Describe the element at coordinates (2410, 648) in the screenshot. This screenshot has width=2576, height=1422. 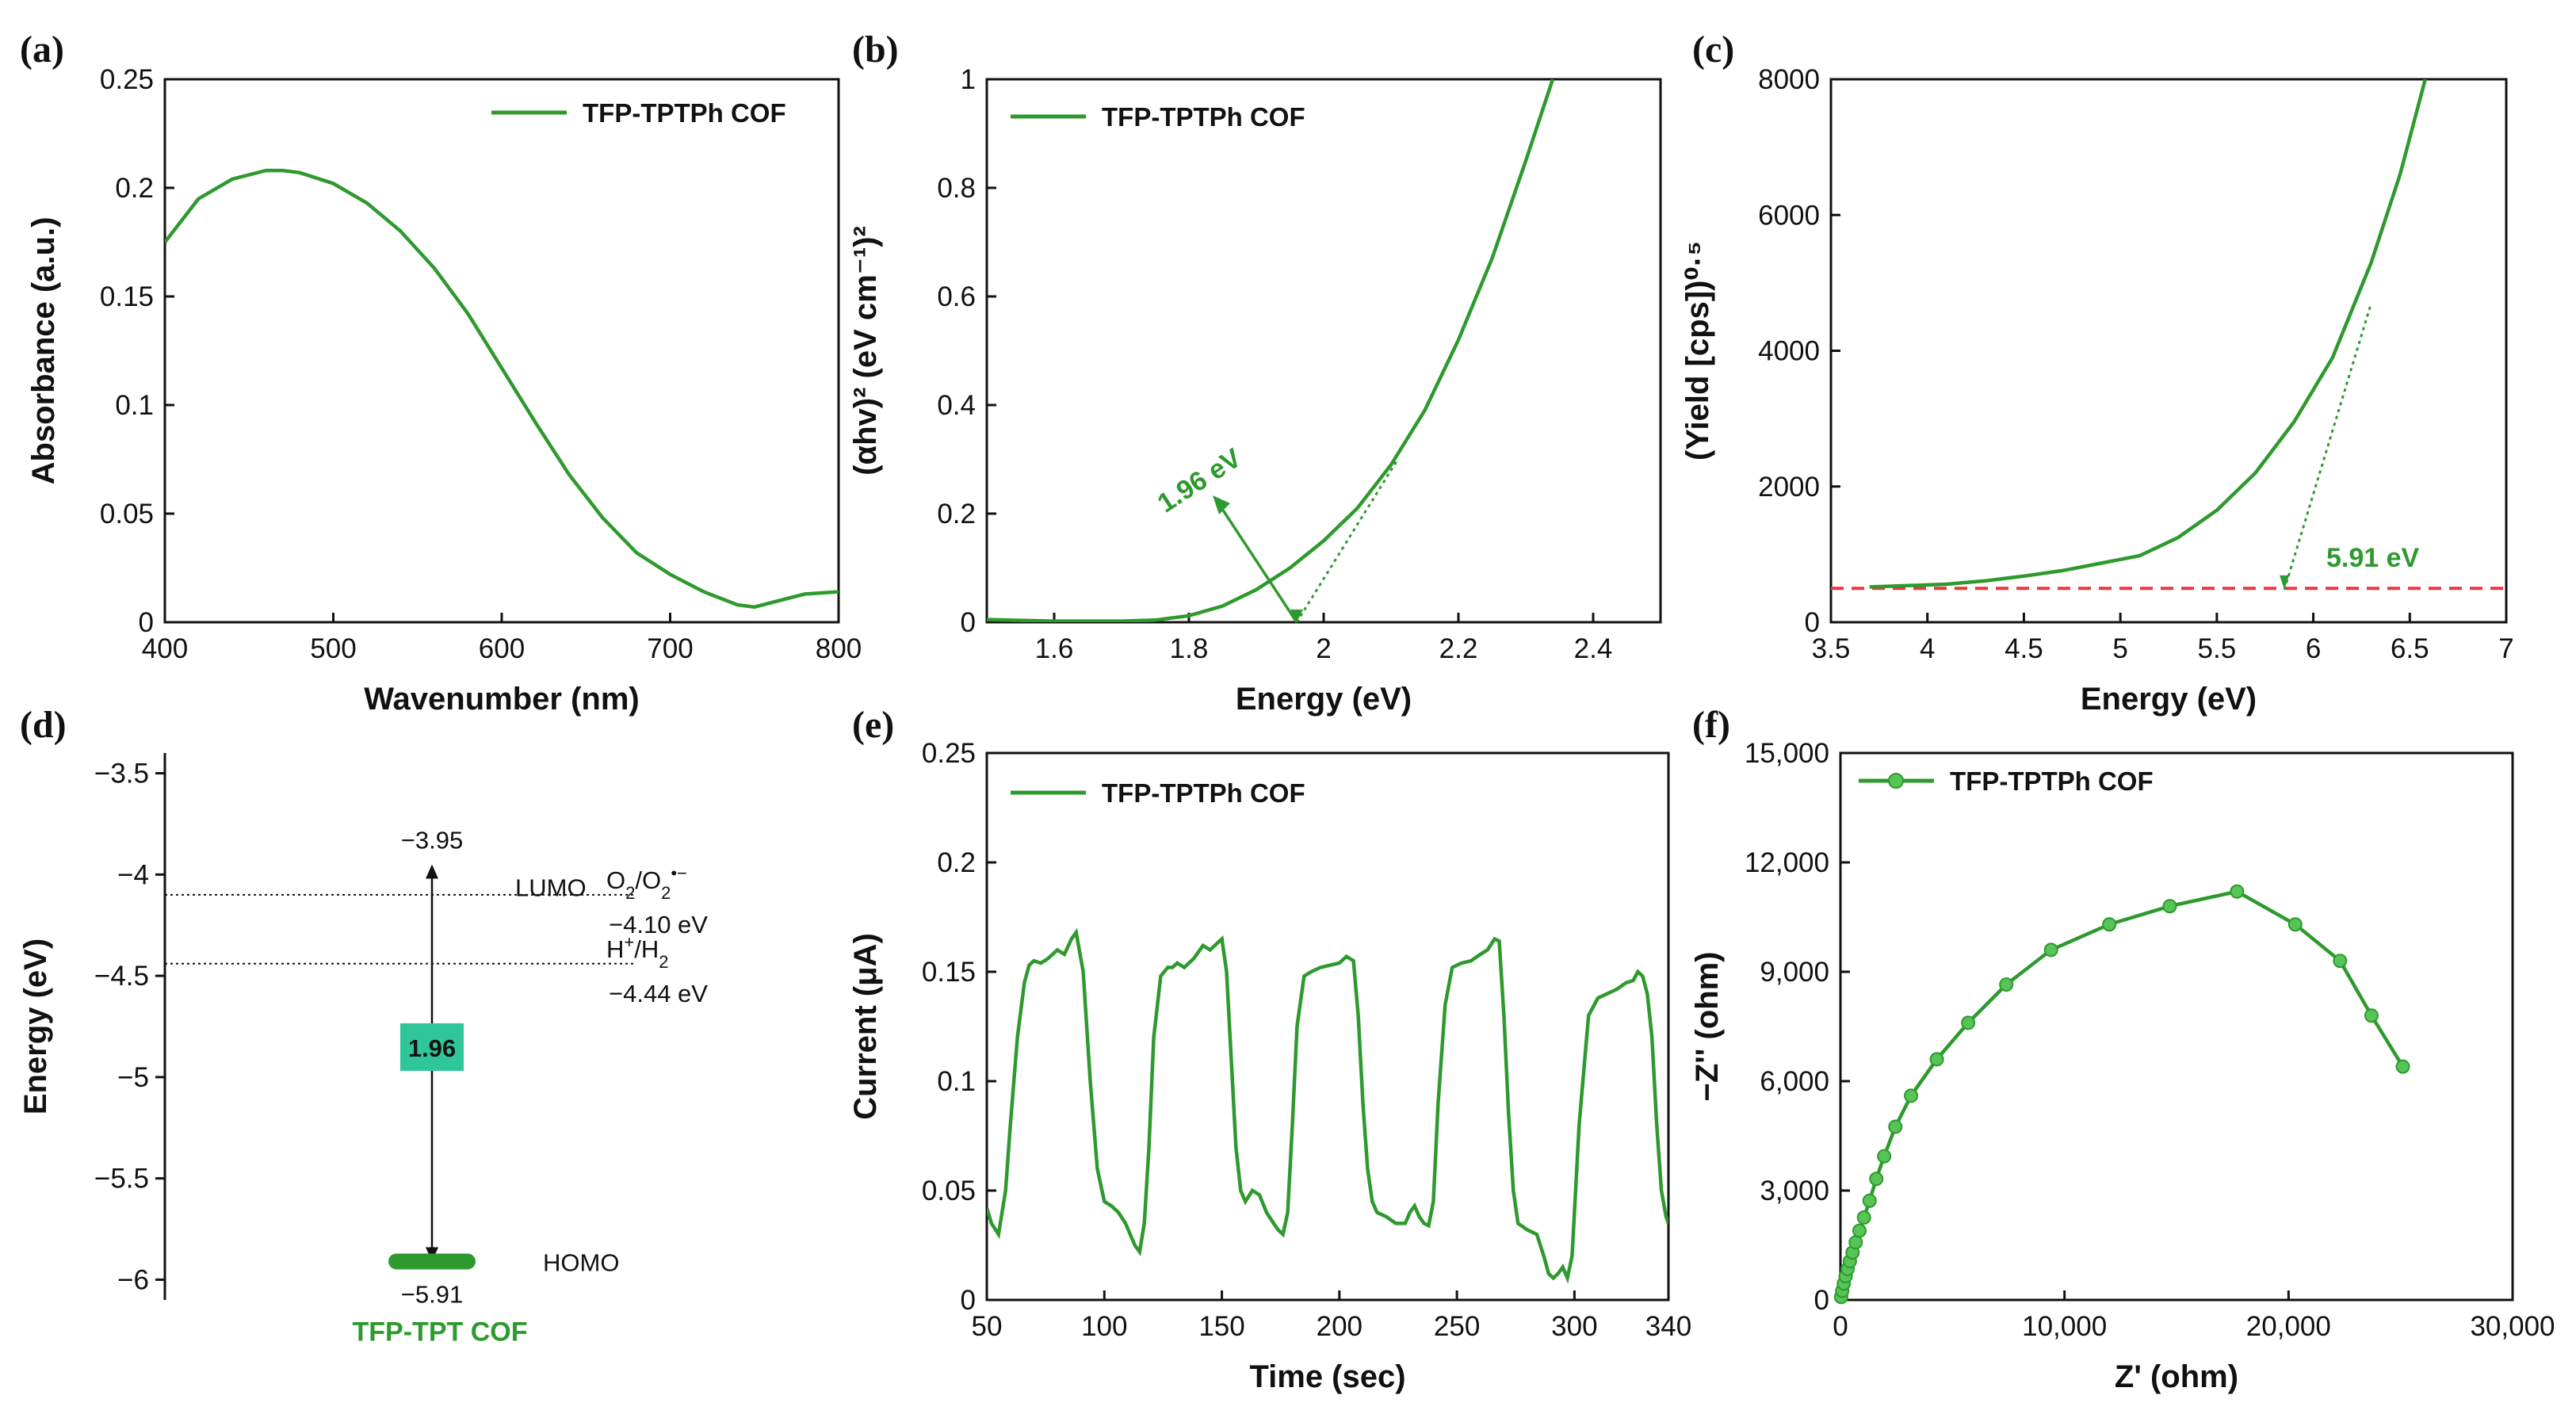
I see `x-tick-label: 6.5` at that location.